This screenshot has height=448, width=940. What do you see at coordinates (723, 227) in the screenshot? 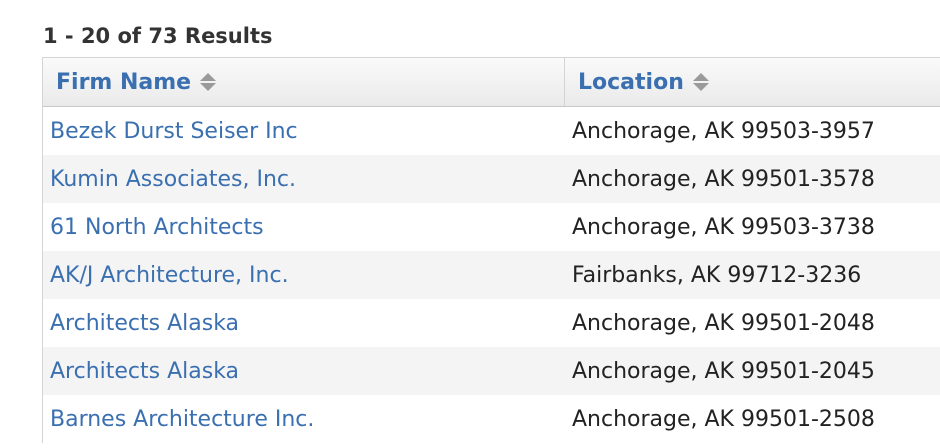
I see `firm-location: Anchorage, AK 99503-3738` at bounding box center [723, 227].